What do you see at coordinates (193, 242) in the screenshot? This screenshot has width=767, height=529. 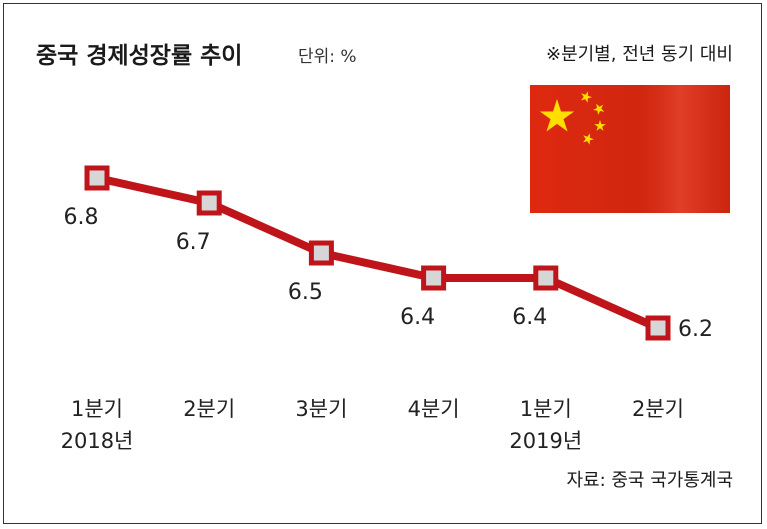 I see `value-label: 6.7` at bounding box center [193, 242].